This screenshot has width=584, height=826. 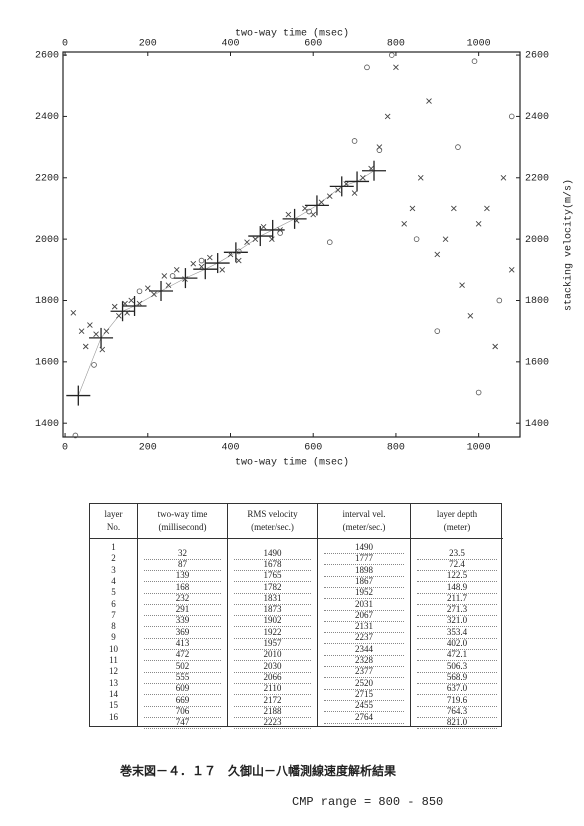 What do you see at coordinates (537, 178) in the screenshot?
I see `y-tick-label-right: 2200` at bounding box center [537, 178].